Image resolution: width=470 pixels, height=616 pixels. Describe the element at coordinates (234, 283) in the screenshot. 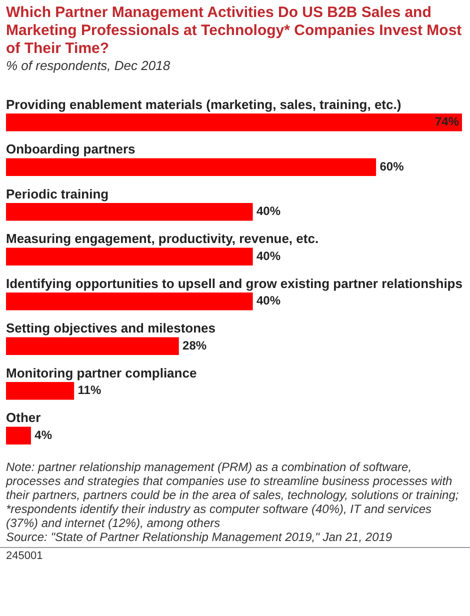

I see `y-tick-label: Identifying opportunities to upsell and grow existing partner relationships` at that location.